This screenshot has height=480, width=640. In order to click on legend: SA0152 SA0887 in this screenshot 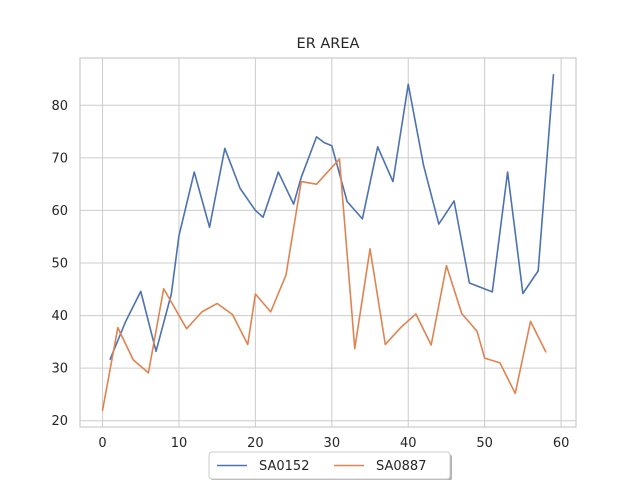, I will do `click(330, 465)`.